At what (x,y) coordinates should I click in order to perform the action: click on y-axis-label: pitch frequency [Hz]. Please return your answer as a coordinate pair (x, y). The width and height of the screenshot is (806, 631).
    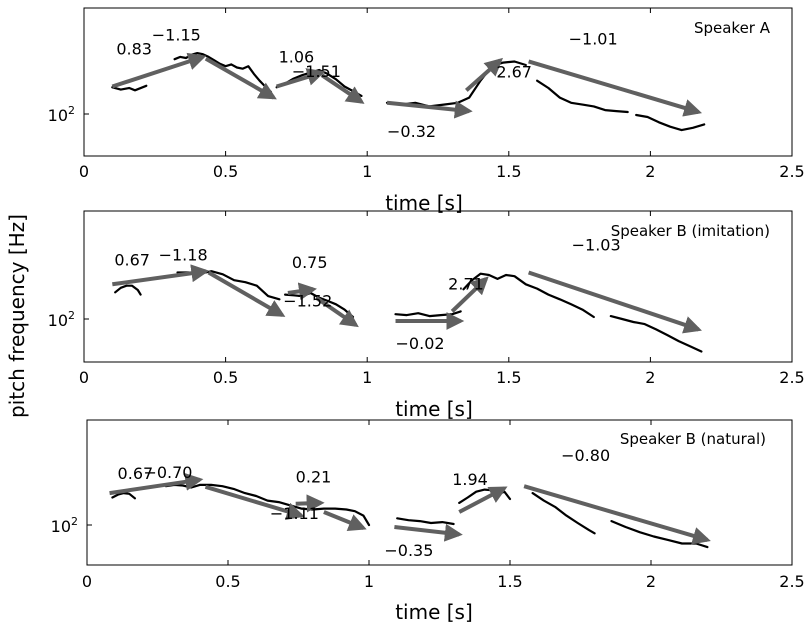
    Looking at the image, I should click on (17, 316).